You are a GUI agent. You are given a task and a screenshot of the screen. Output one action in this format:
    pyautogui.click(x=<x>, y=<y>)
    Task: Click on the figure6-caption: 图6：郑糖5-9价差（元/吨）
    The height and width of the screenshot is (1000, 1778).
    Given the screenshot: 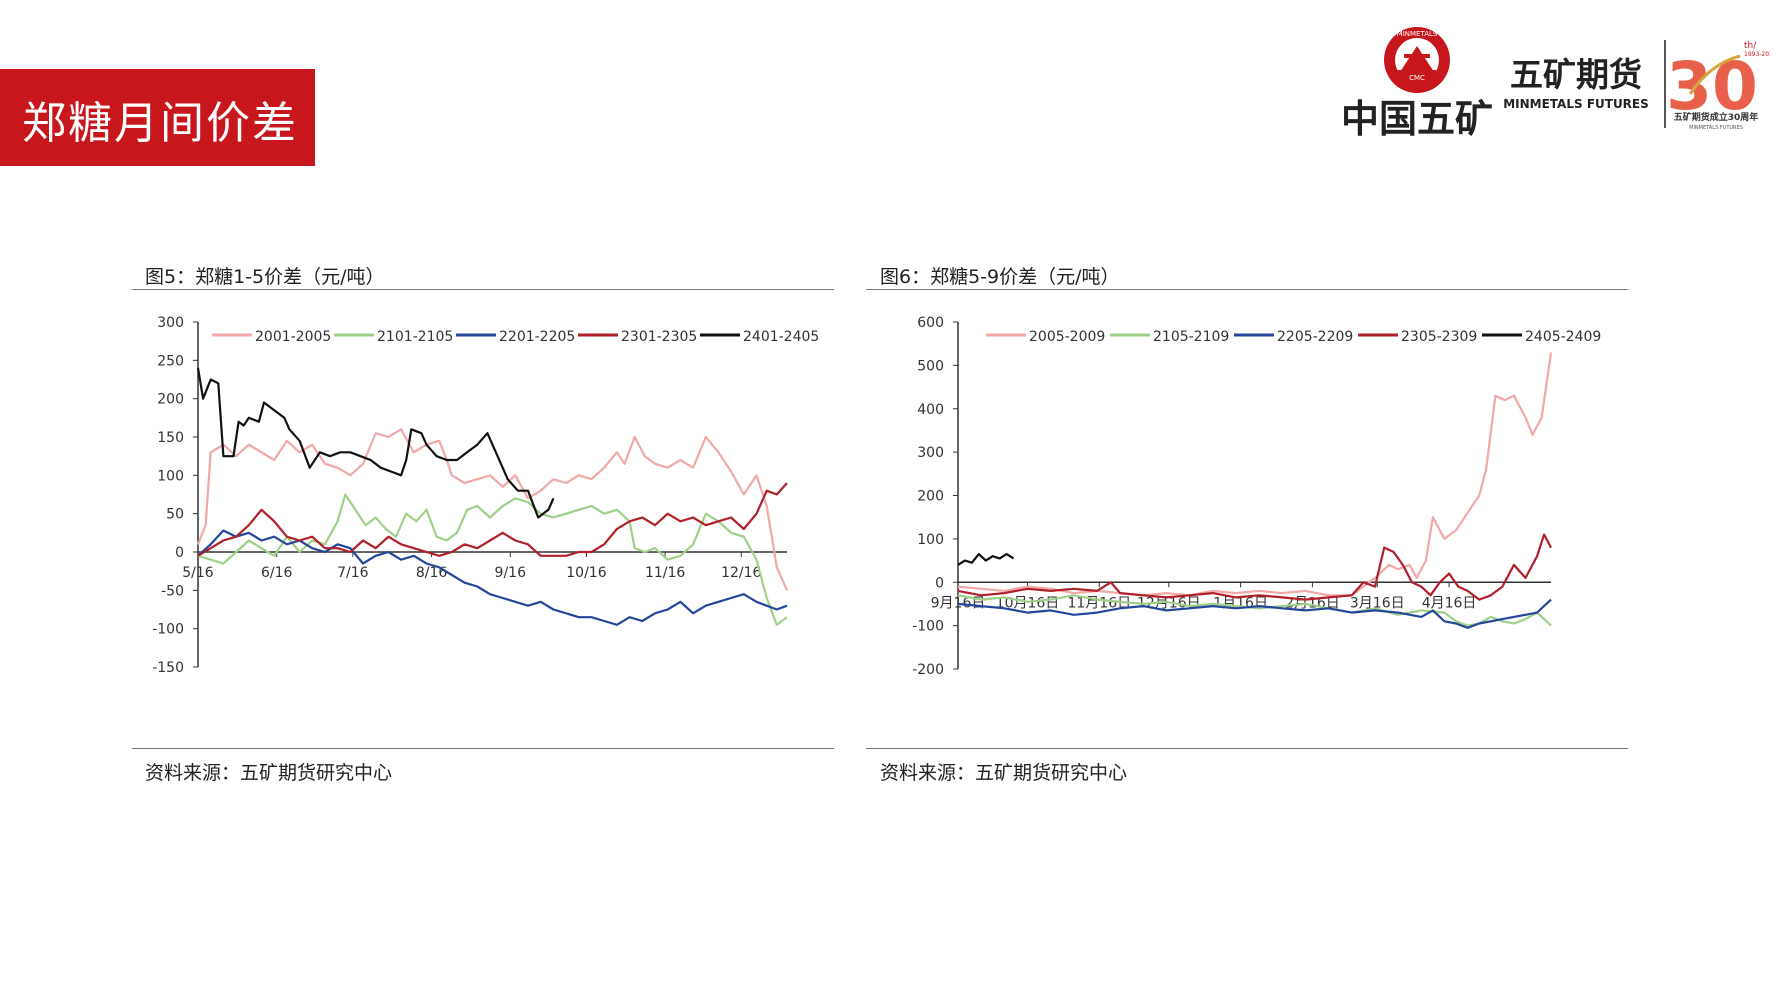 What is the action you would take?
    pyautogui.click(x=1000, y=277)
    